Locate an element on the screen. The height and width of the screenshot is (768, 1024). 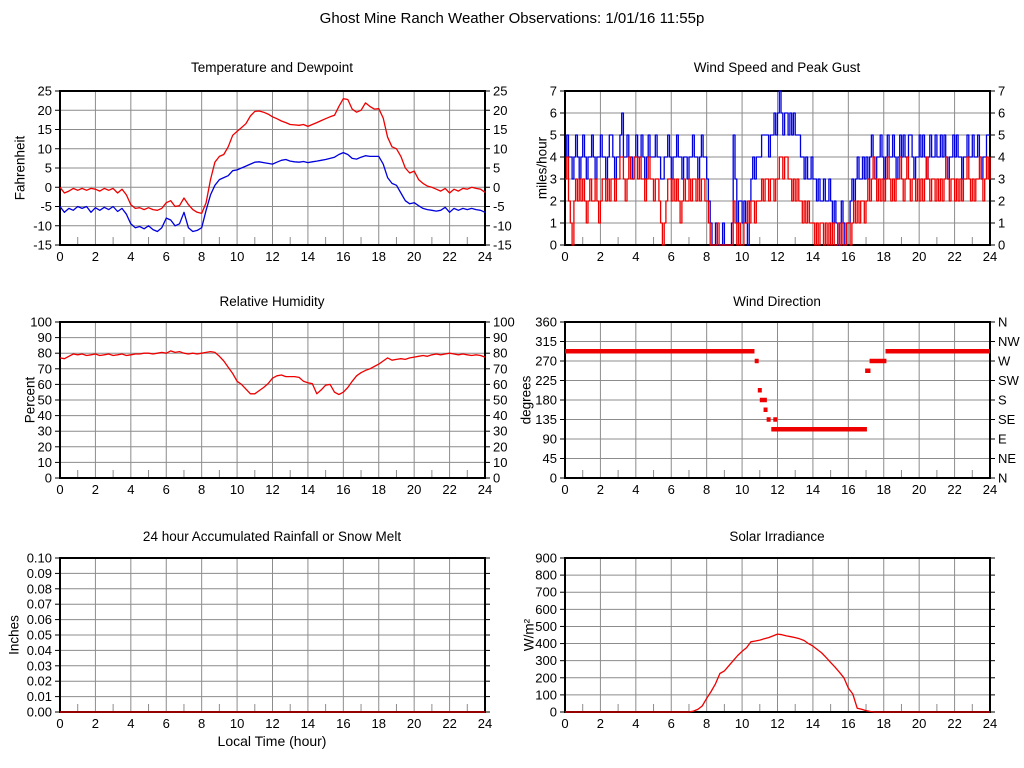
xtick-label: 4 is located at coordinates (130, 256).